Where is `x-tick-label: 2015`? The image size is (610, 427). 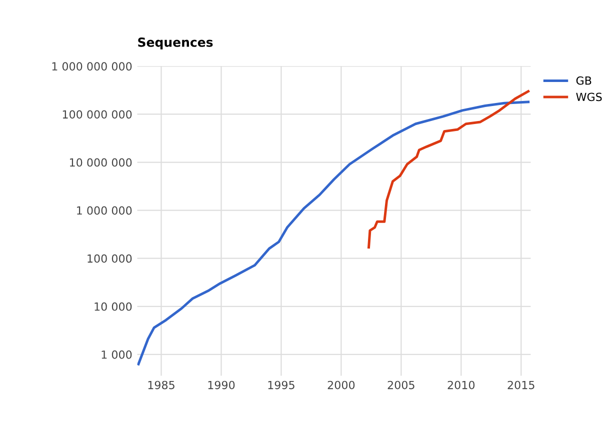 x-tick-label: 2015 is located at coordinates (521, 385).